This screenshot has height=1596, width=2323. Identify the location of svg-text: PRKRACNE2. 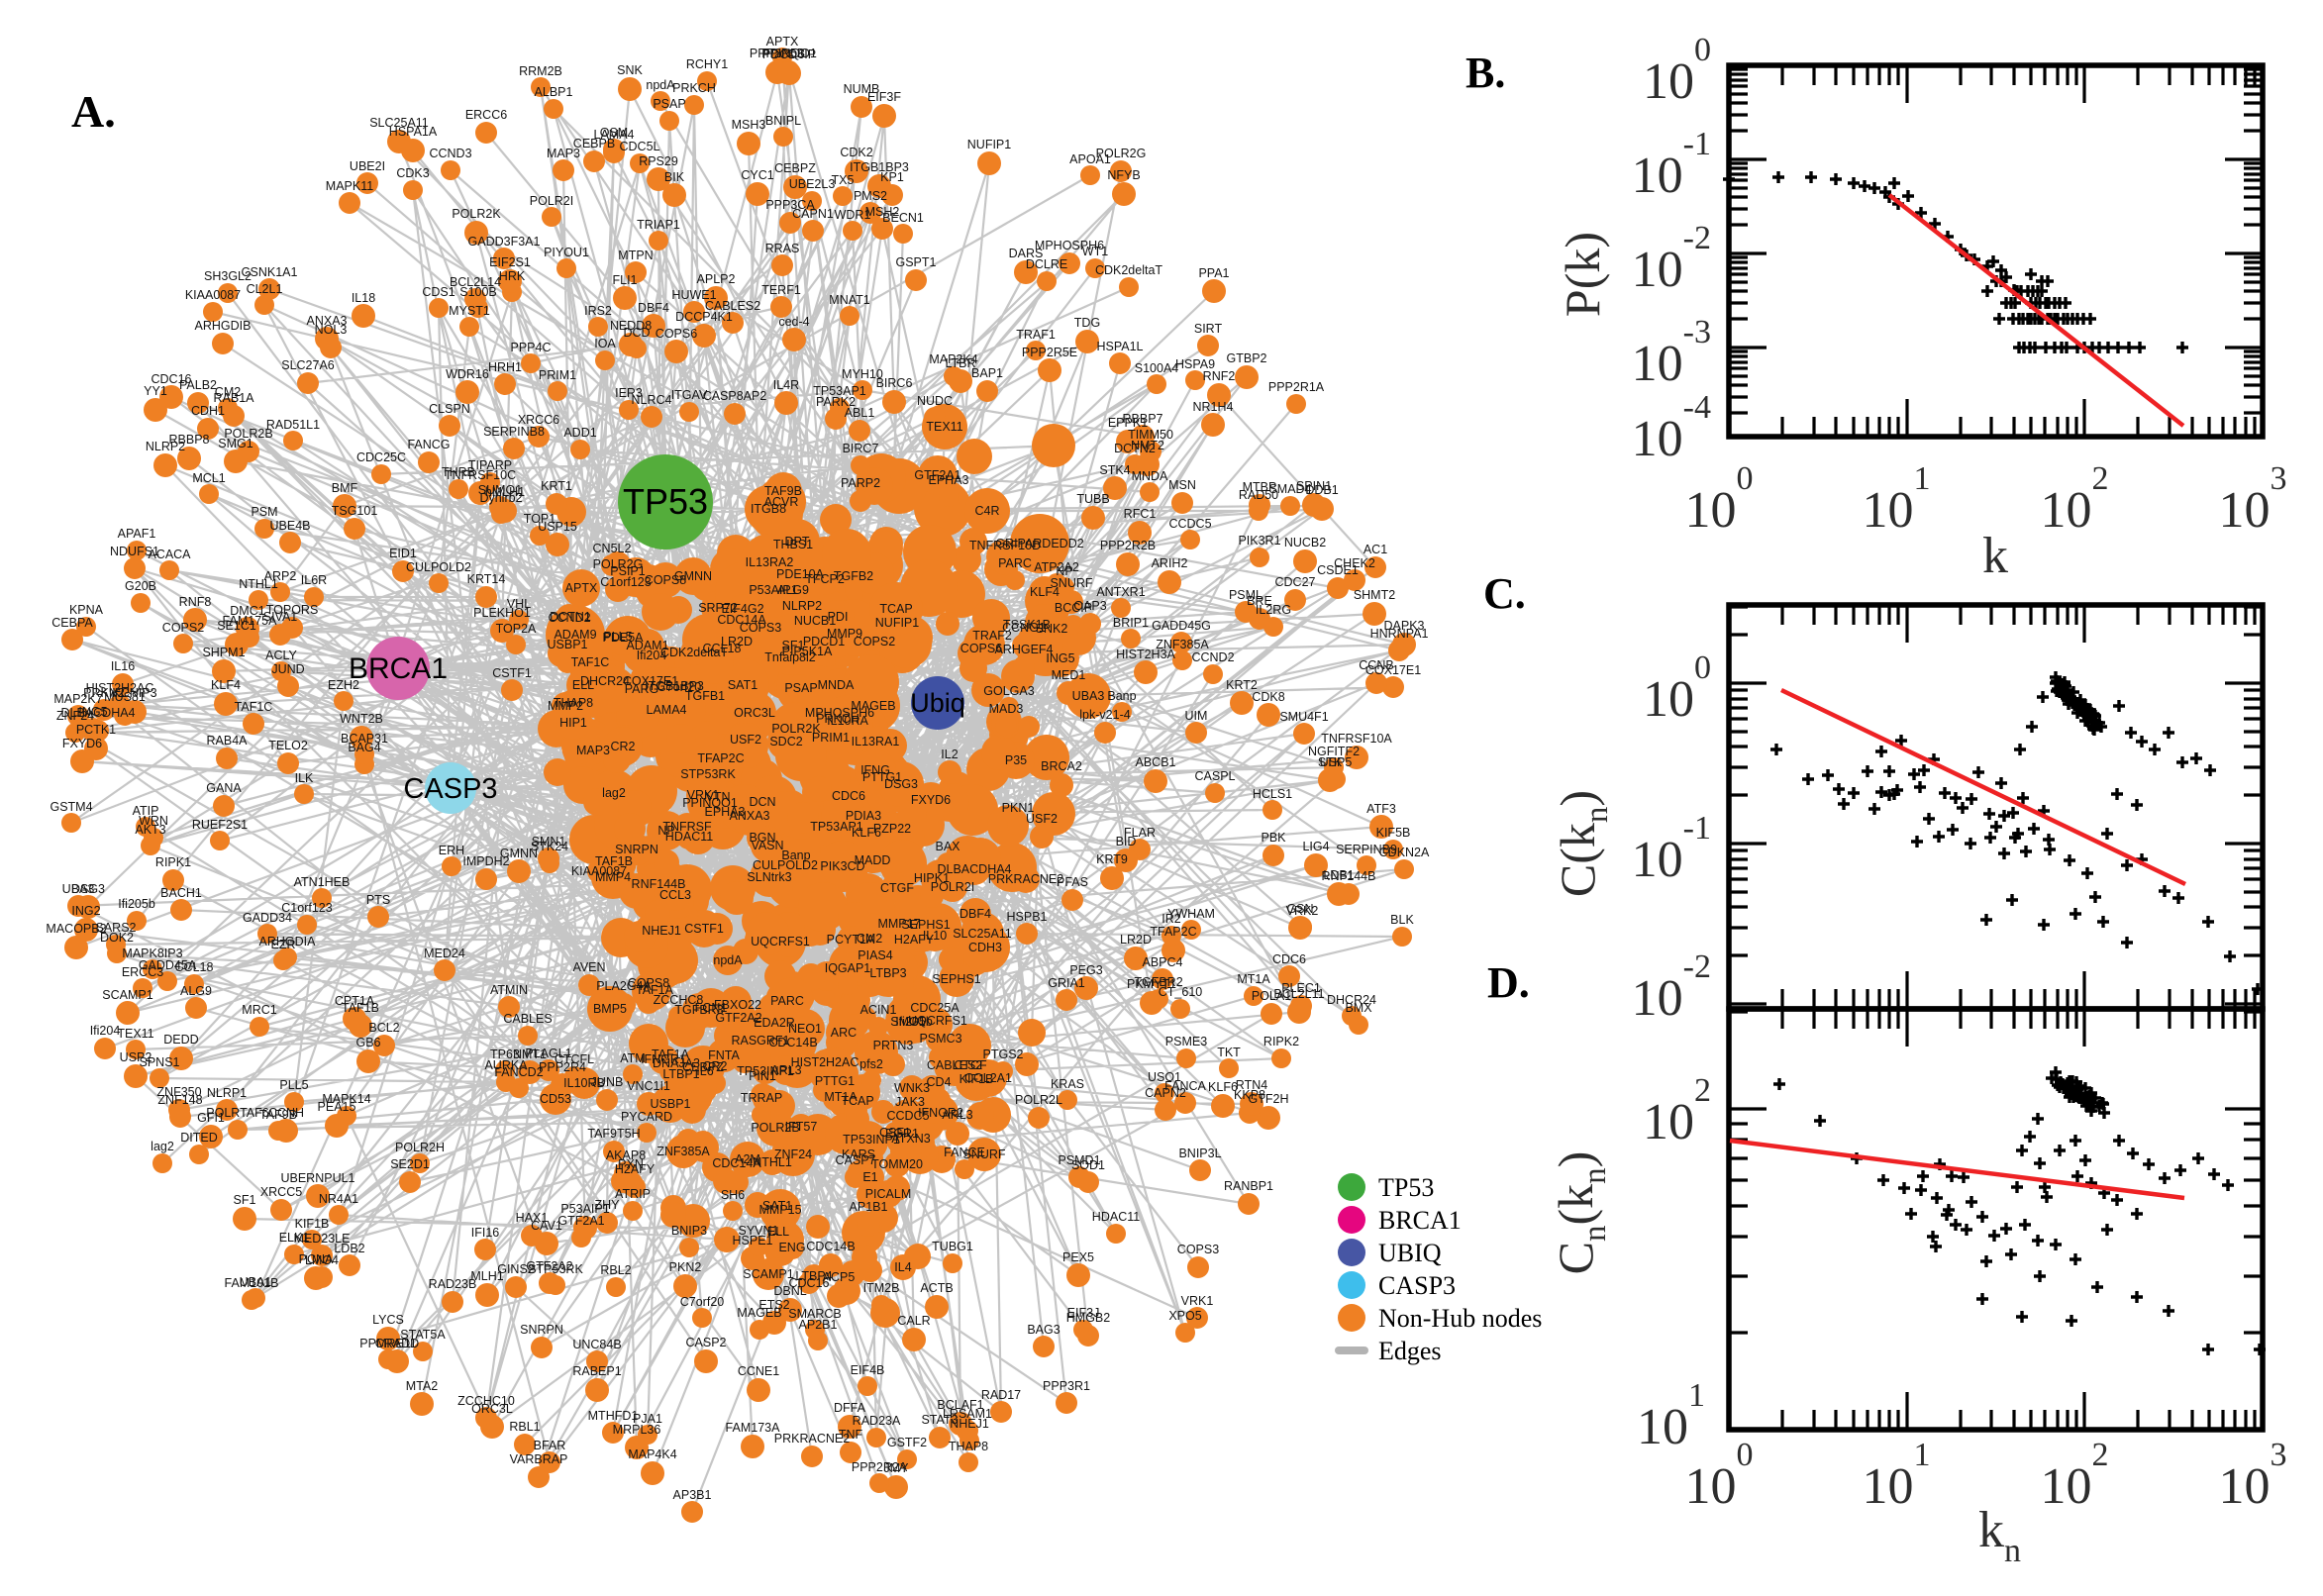
(812, 1439).